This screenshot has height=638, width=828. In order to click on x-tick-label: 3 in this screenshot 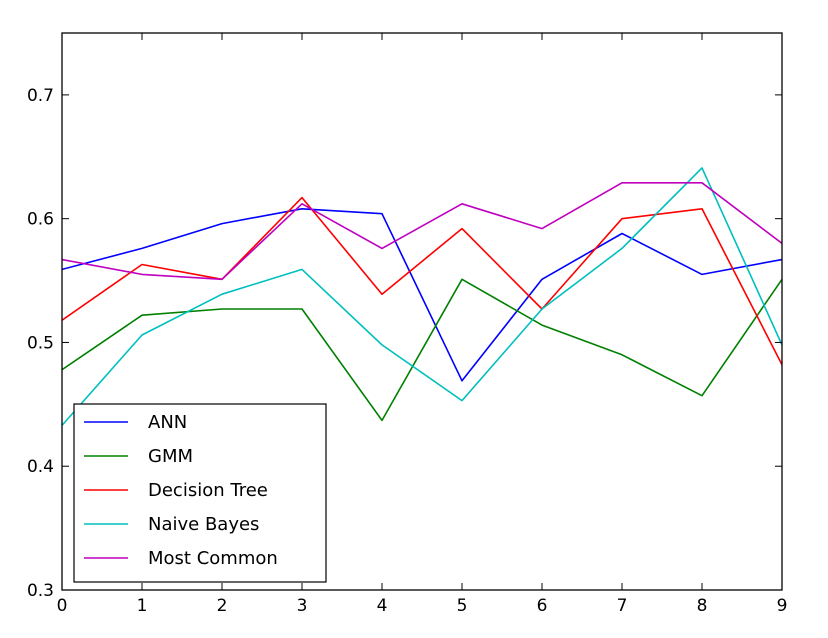, I will do `click(302, 606)`.